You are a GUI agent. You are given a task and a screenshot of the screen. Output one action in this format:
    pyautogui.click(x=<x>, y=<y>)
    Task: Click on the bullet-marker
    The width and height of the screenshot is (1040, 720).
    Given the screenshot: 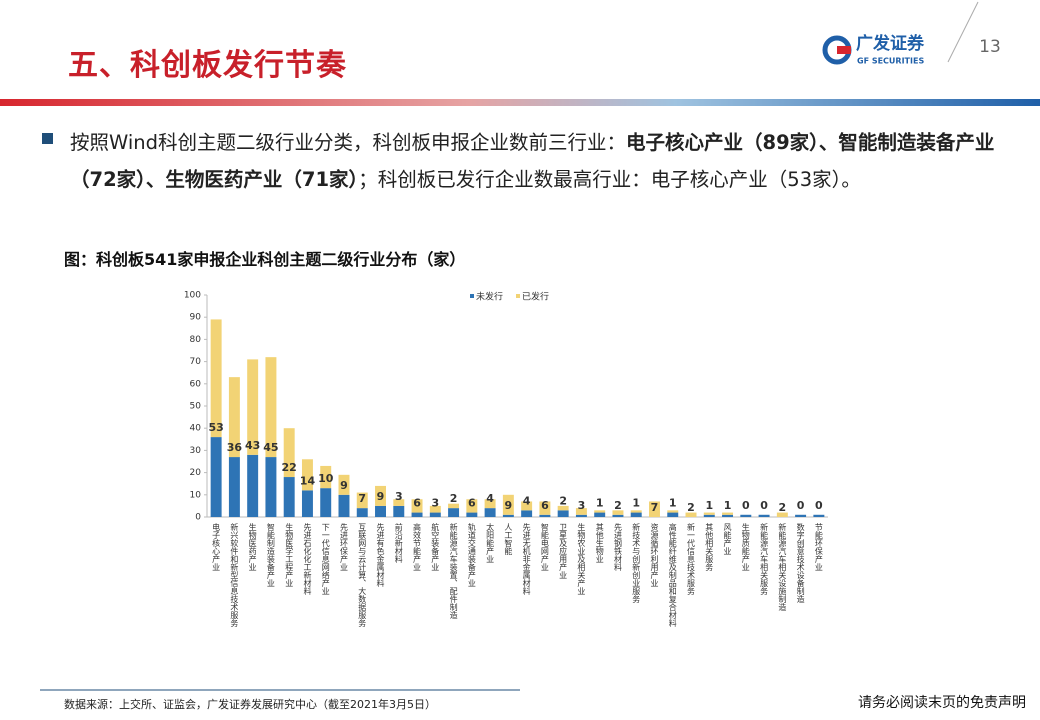 What is the action you would take?
    pyautogui.click(x=47, y=138)
    